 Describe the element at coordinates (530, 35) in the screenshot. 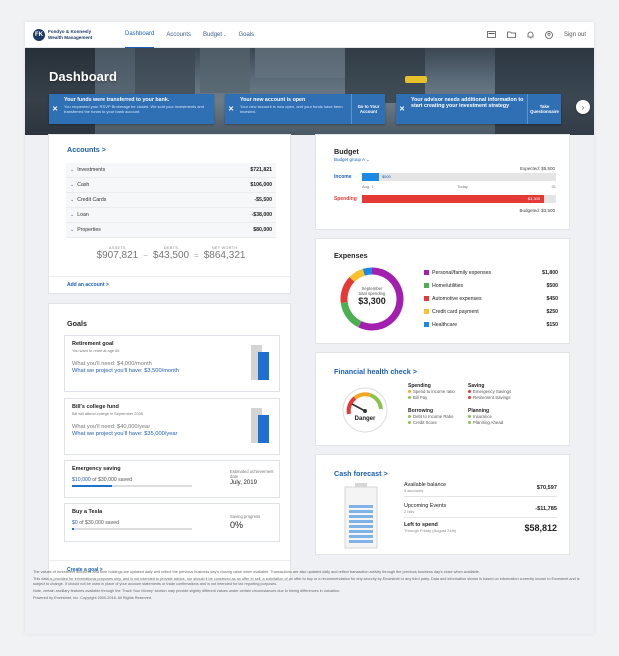

I see `bell-icon` at that location.